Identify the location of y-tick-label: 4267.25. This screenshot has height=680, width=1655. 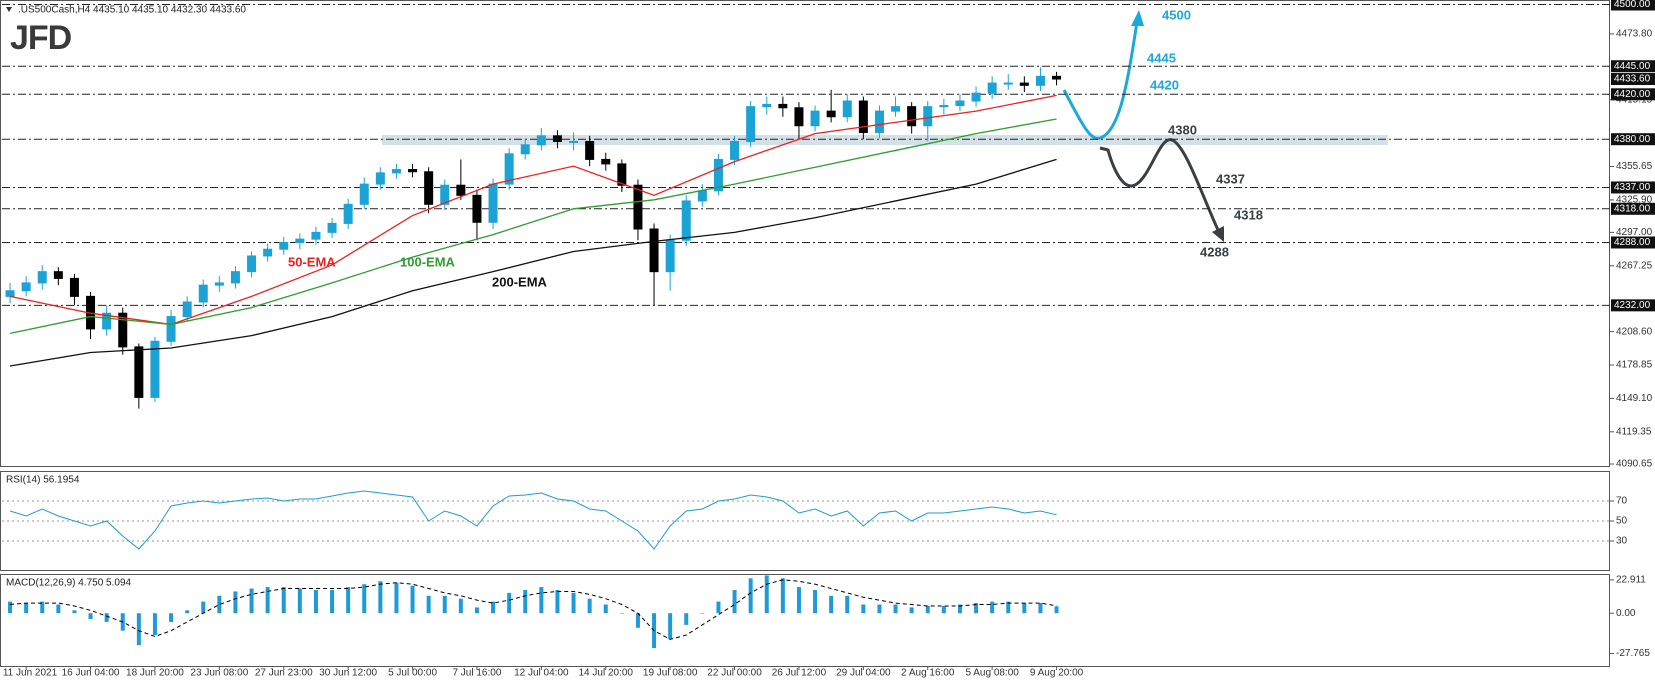
(1634, 265).